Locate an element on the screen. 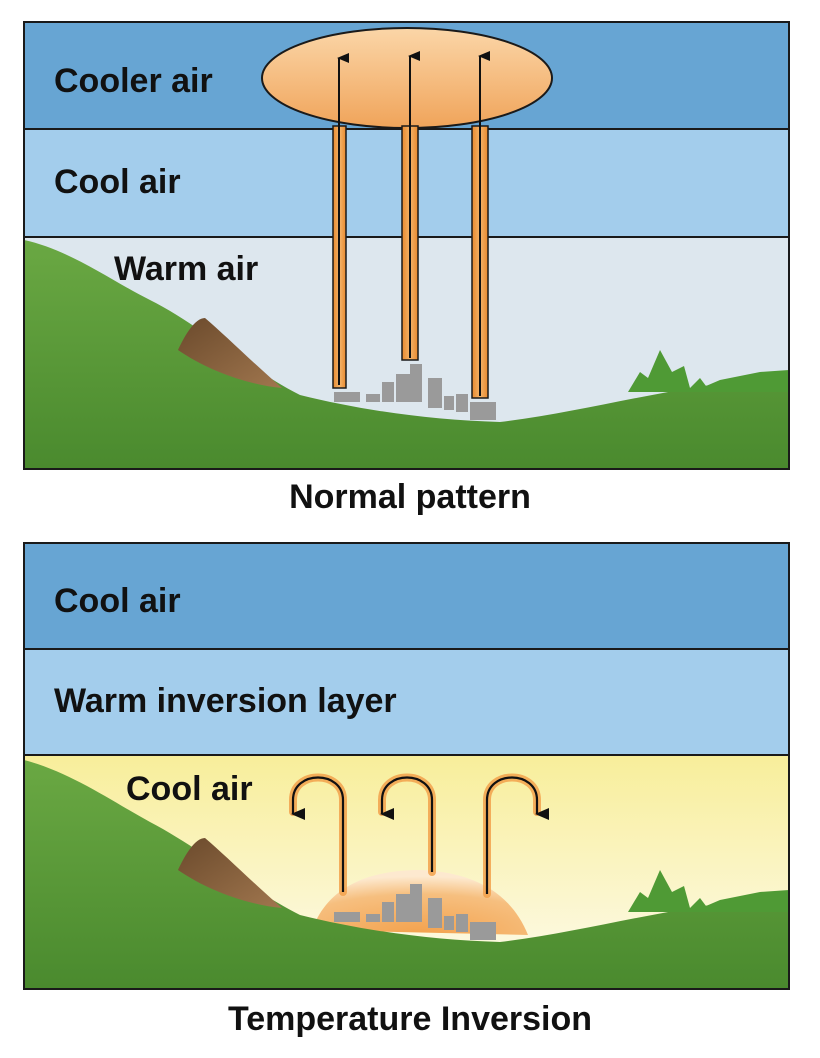  inversion-caption: Temperature Inversion is located at coordinates (410, 1019).